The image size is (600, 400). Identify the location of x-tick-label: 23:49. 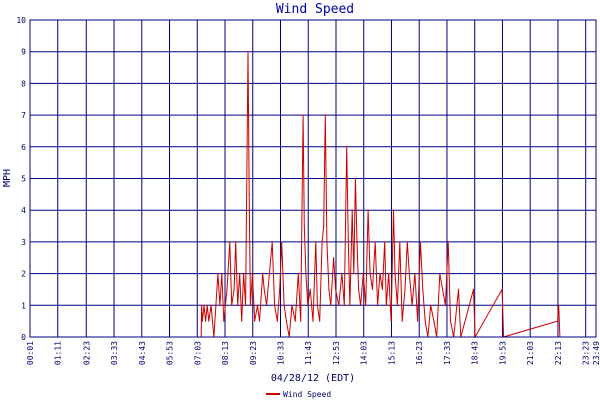
(596, 353).